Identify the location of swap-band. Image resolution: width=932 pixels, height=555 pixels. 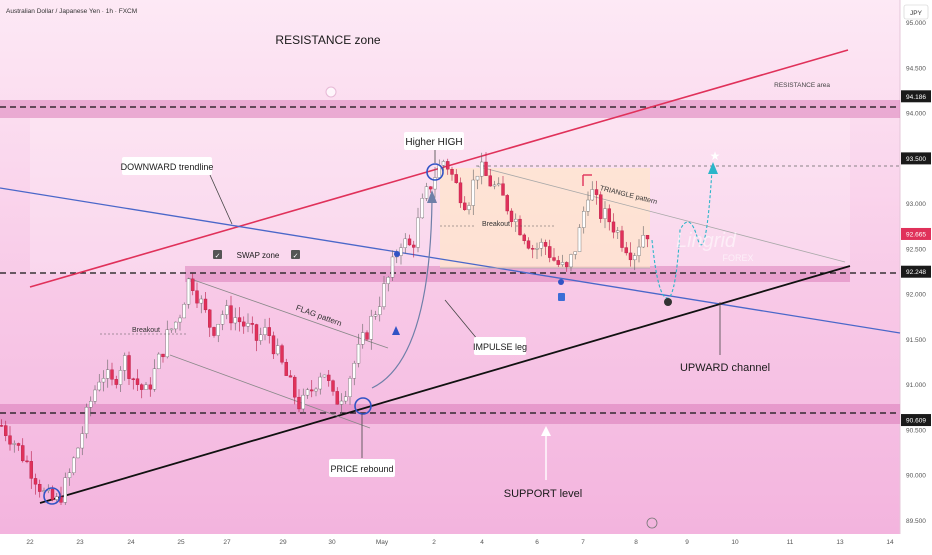
(517, 274).